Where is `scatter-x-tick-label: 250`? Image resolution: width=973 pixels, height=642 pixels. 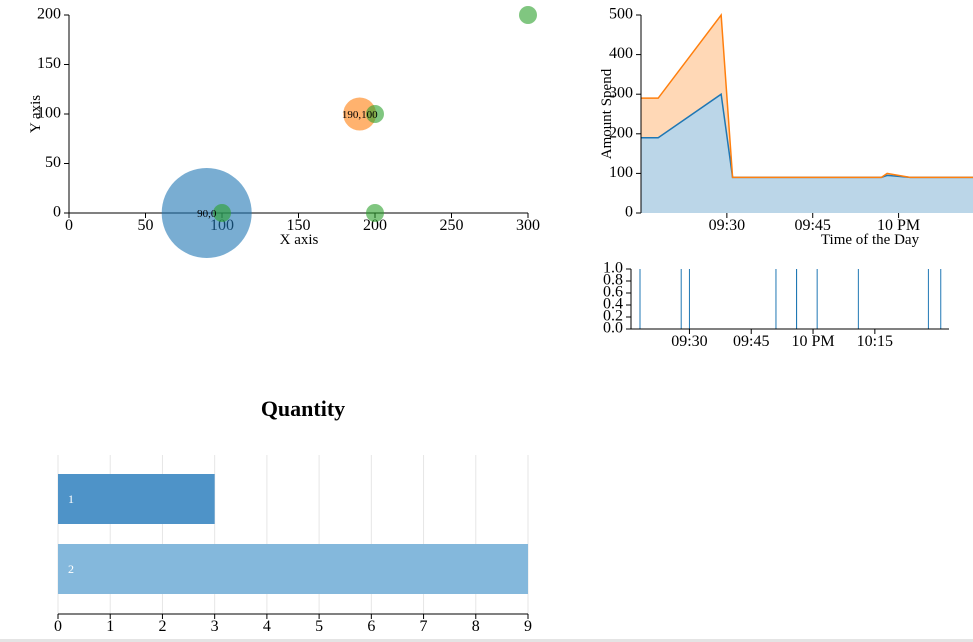
scatter-x-tick-label: 250 is located at coordinates (452, 225).